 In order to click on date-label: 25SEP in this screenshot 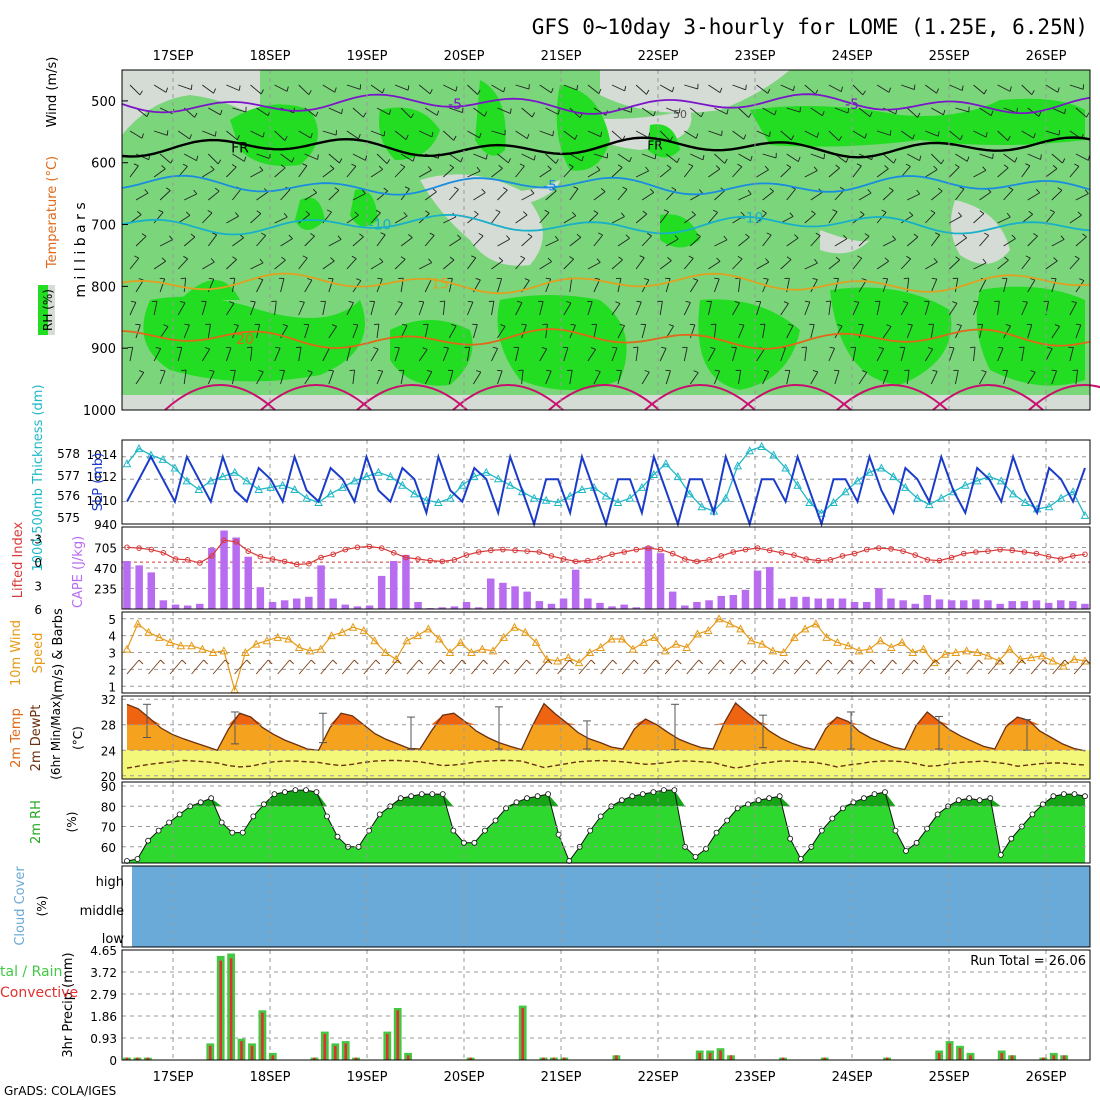, I will do `click(949, 56)`.